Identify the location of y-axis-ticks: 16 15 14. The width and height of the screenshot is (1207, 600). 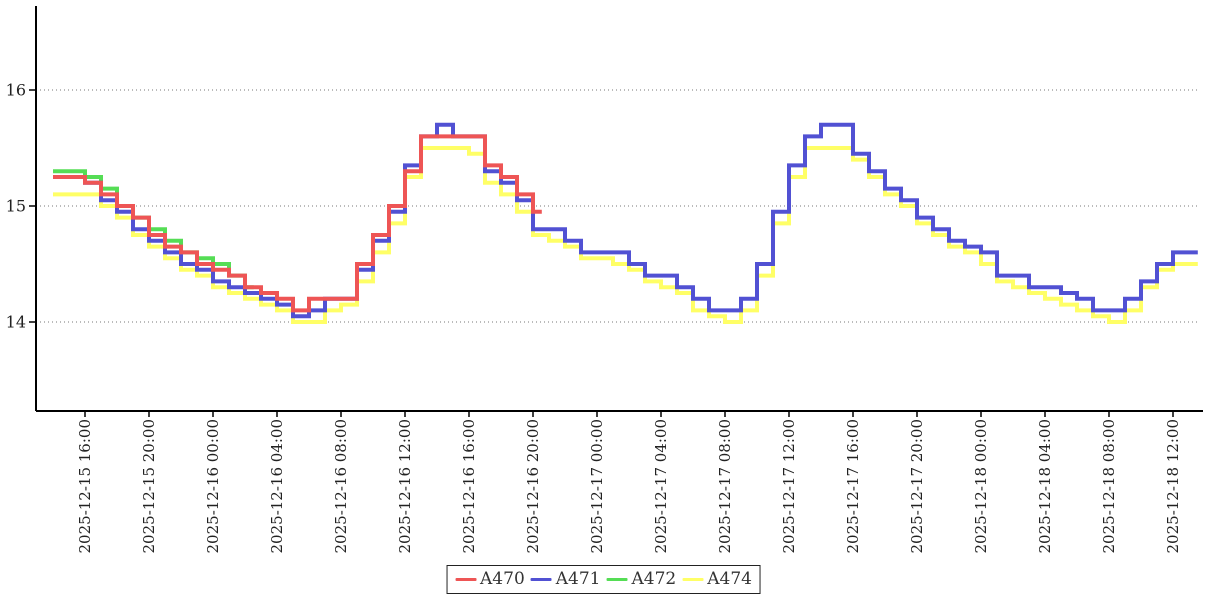
(21, 206).